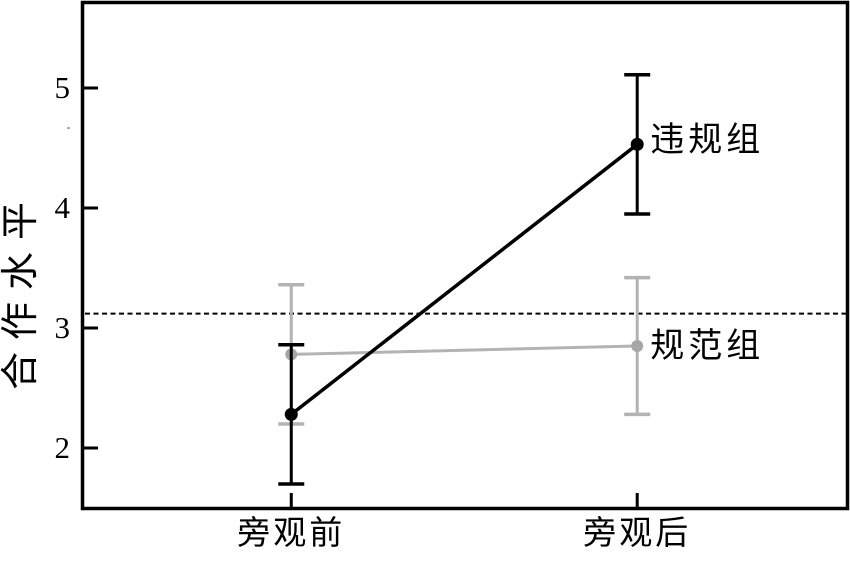 The image size is (850, 563). Describe the element at coordinates (62, 327) in the screenshot. I see `y-tick-label-3: 3` at that location.